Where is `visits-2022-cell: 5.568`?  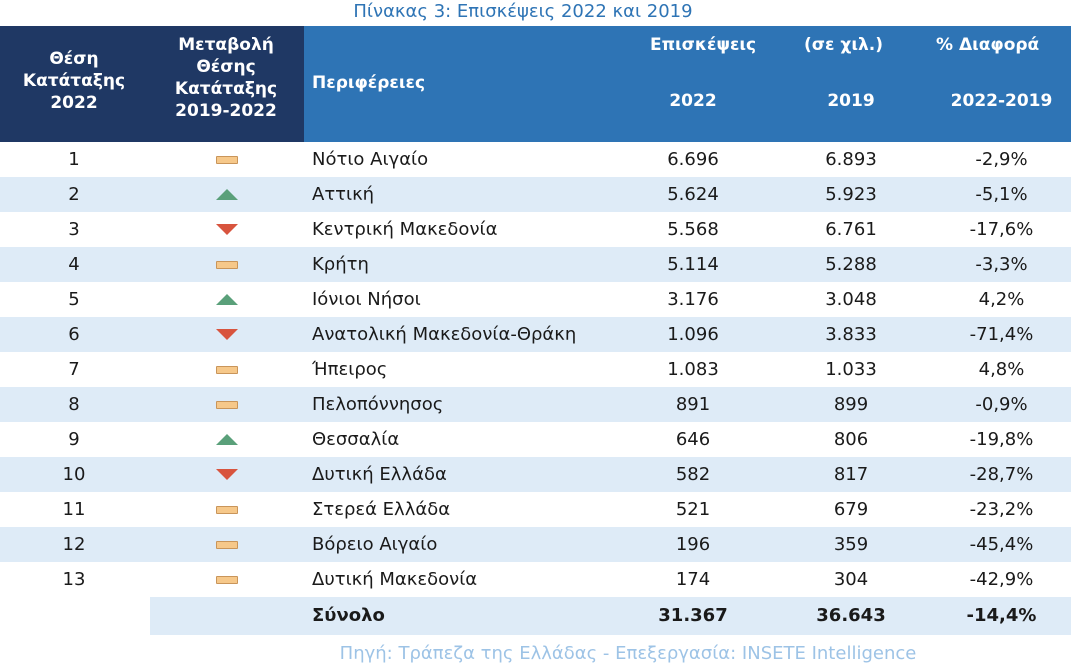
visits-2022-cell: 5.568 is located at coordinates (693, 229).